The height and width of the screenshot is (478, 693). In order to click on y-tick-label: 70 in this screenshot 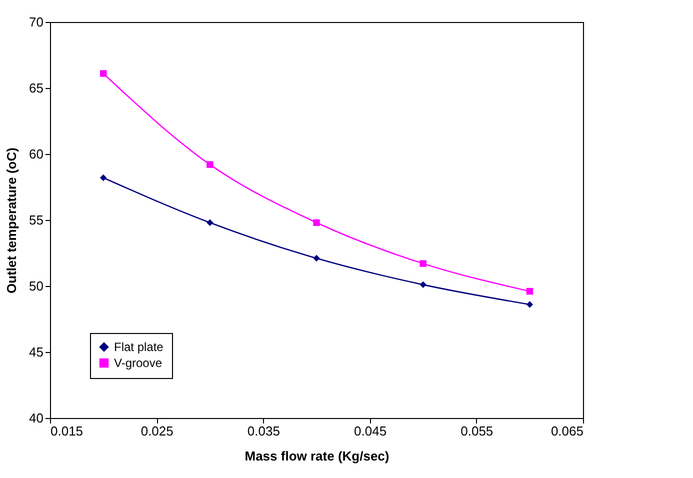, I will do `click(36, 22)`.